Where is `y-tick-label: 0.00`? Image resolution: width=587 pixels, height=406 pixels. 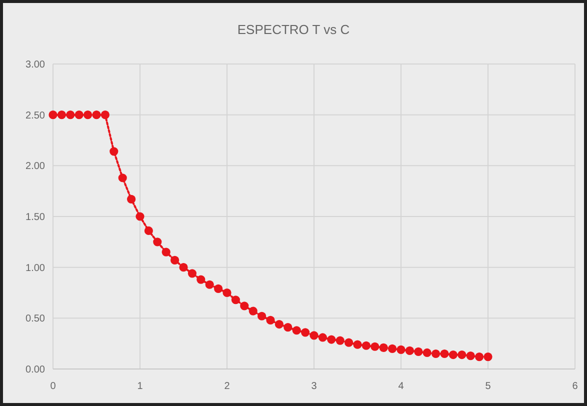
y-tick-label: 0.00 is located at coordinates (36, 370).